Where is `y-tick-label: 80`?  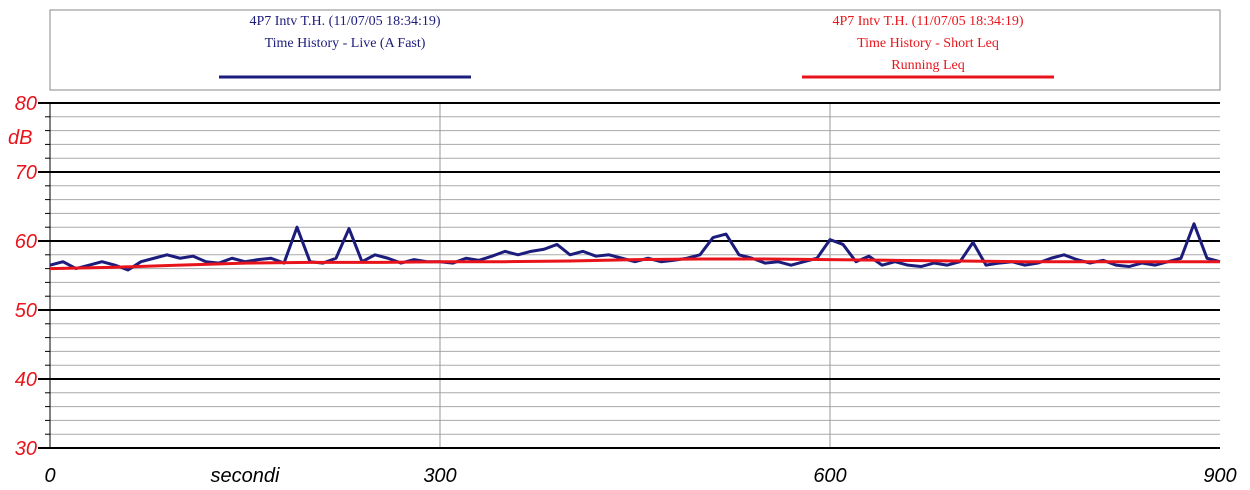 y-tick-label: 80 is located at coordinates (26, 104).